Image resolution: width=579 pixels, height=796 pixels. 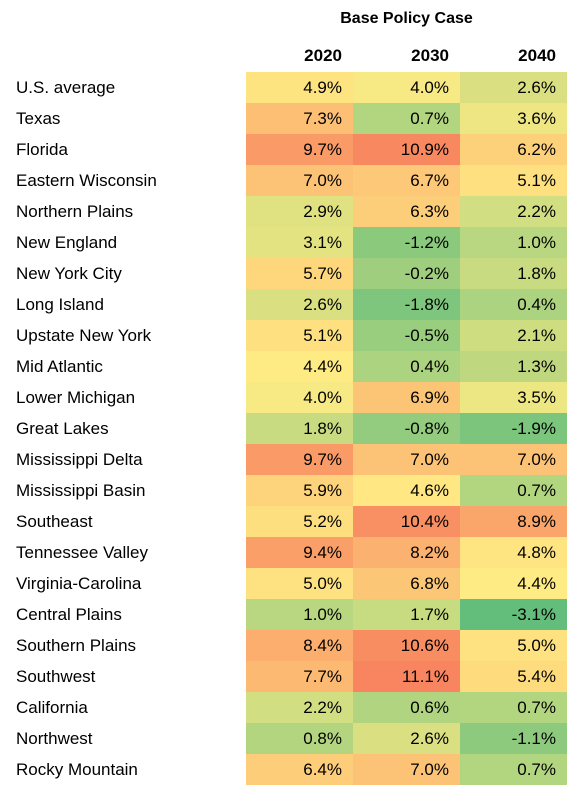 What do you see at coordinates (513, 242) in the screenshot?
I see `heatmap-cell: 1.0%` at bounding box center [513, 242].